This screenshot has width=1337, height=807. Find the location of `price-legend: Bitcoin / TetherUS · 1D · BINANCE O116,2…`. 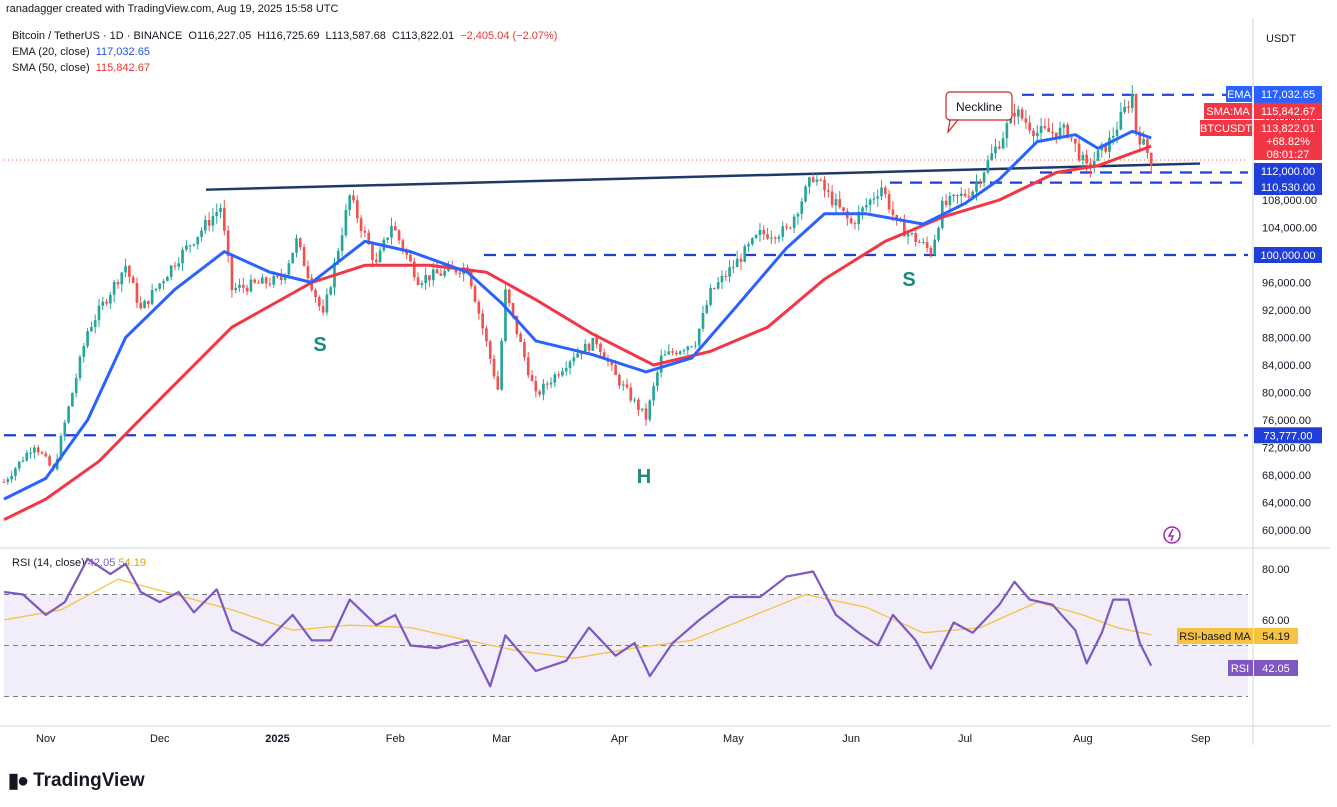

price-legend: Bitcoin / TetherUS · 1D · BINANCE O116,2… is located at coordinates (286, 52).